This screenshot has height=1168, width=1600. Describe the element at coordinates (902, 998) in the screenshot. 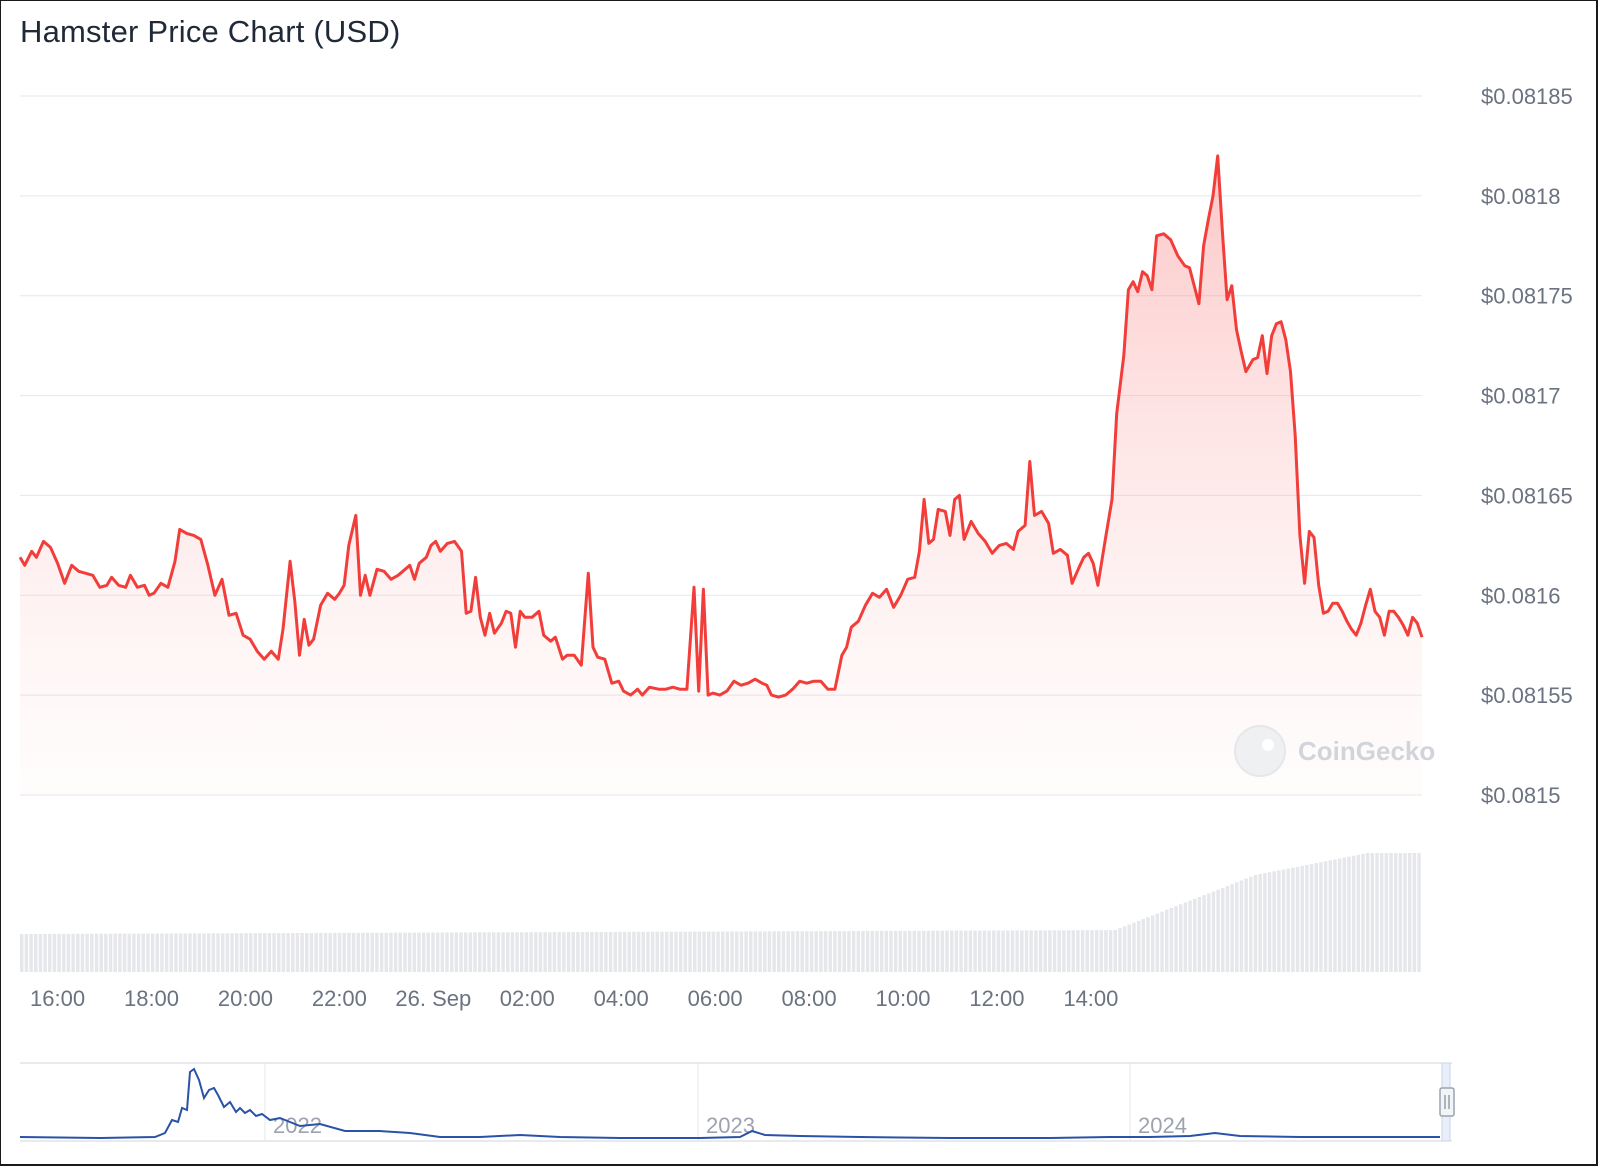

I see `x-tick-label: 10:00` at that location.